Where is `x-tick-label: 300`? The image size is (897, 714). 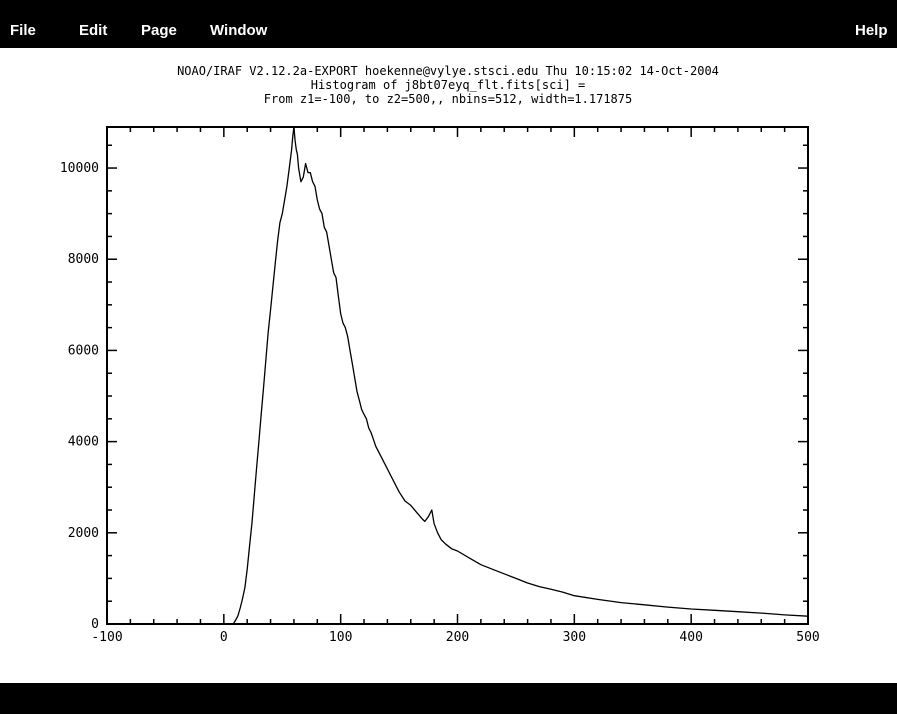
x-tick-label: 300 is located at coordinates (574, 637).